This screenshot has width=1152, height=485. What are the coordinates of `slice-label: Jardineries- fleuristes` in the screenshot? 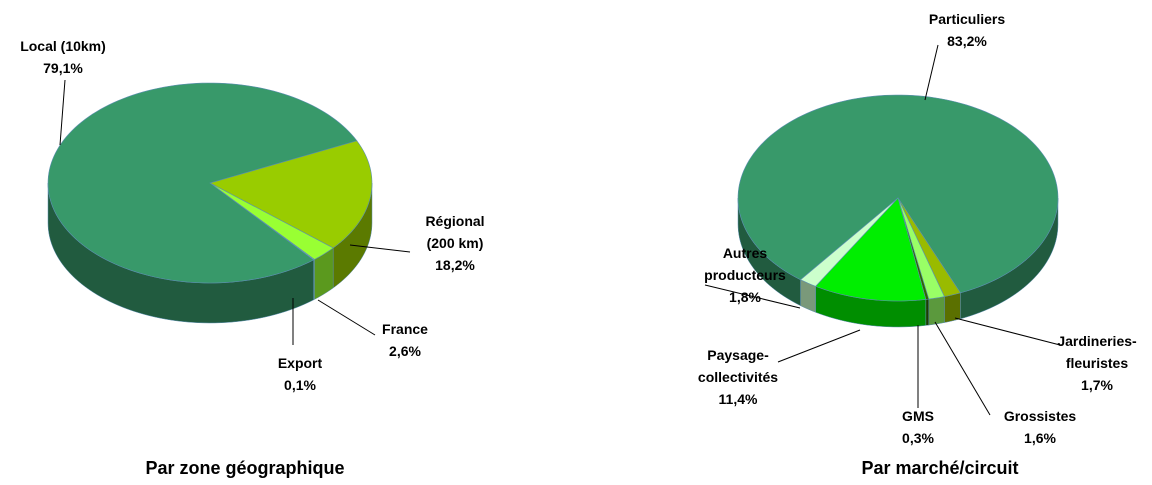 It's located at (1097, 352).